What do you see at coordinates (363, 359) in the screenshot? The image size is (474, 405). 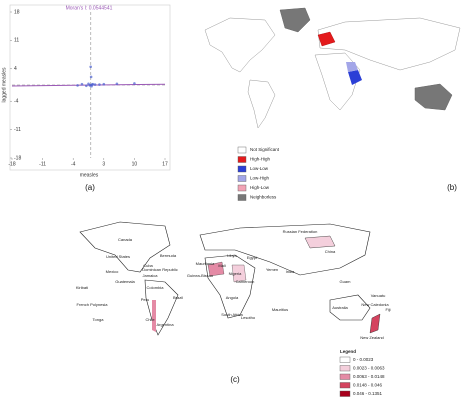 I see `legend-label: 0 - 0.0023` at bounding box center [363, 359].